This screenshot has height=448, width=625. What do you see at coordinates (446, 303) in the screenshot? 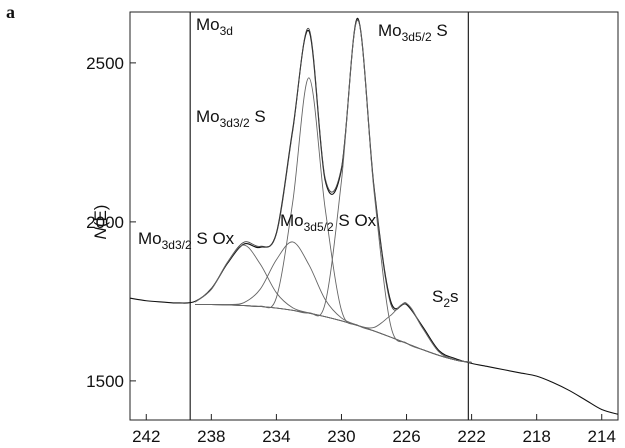
I see `annotation-subscript: 2` at bounding box center [446, 303].